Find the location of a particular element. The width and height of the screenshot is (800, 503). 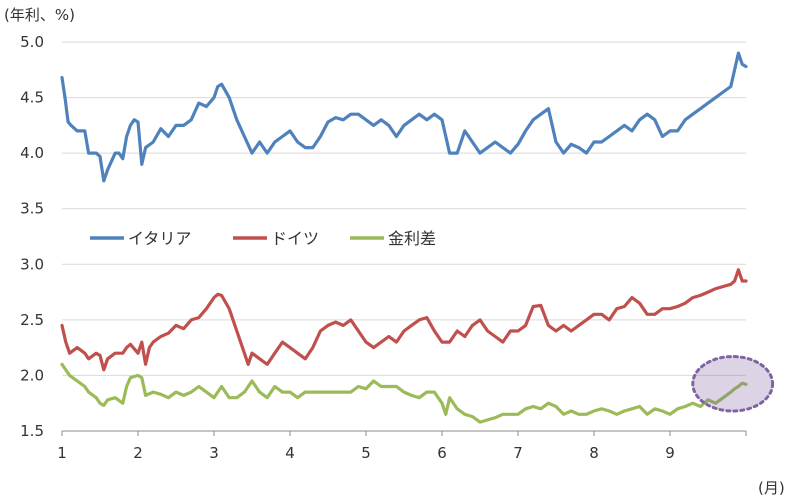

legend-label-0: イタリア is located at coordinates (159, 238).